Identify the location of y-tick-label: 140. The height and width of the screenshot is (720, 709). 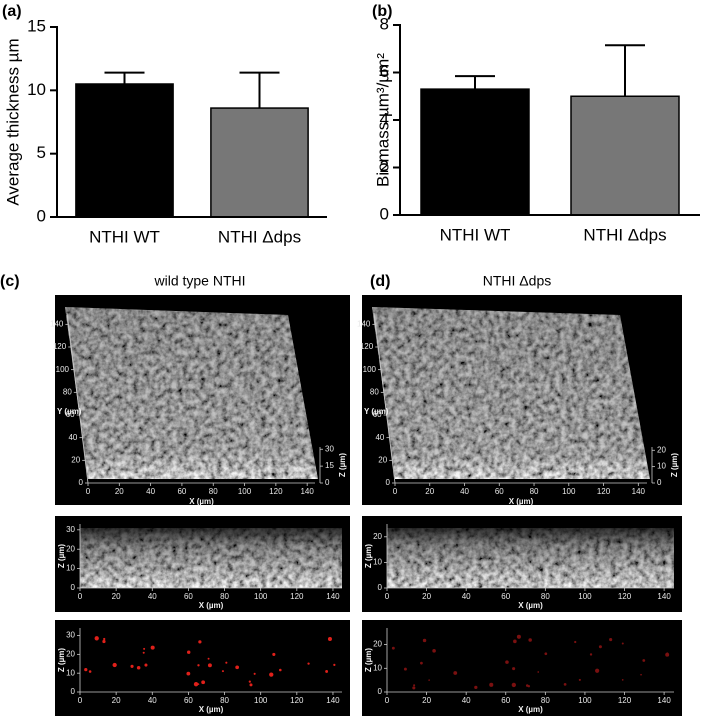
(364, 323).